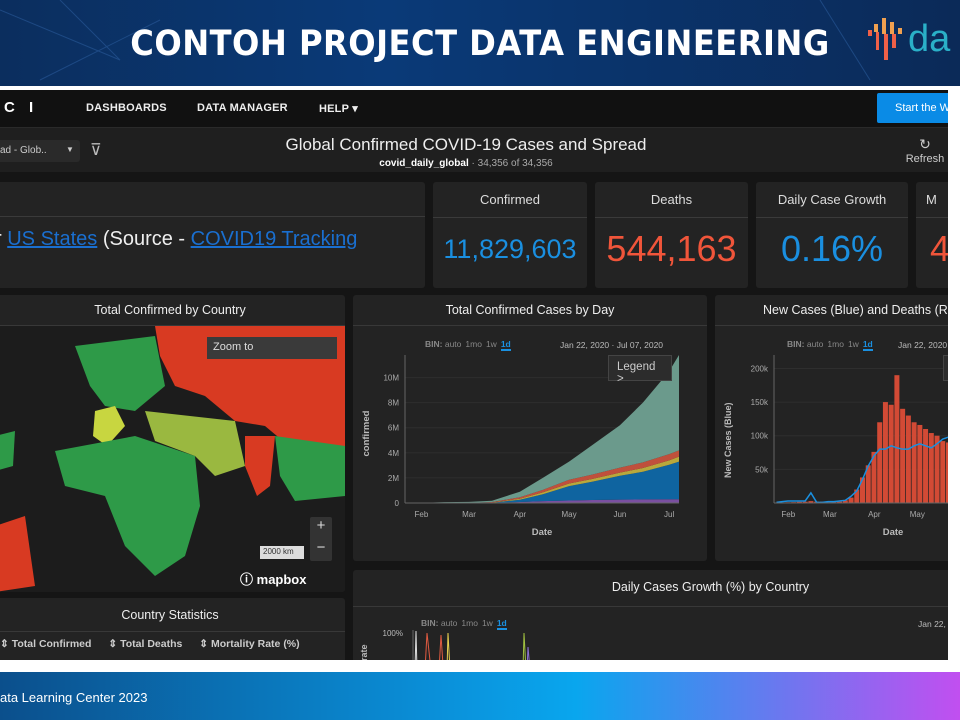  I want to click on x-tick-label: May, so click(917, 514).